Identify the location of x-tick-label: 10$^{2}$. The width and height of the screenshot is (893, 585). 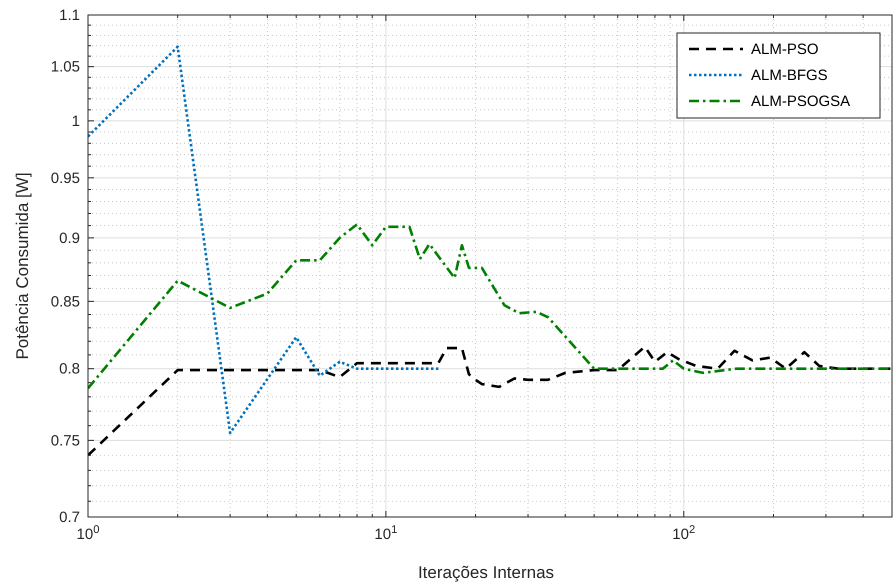
(684, 533).